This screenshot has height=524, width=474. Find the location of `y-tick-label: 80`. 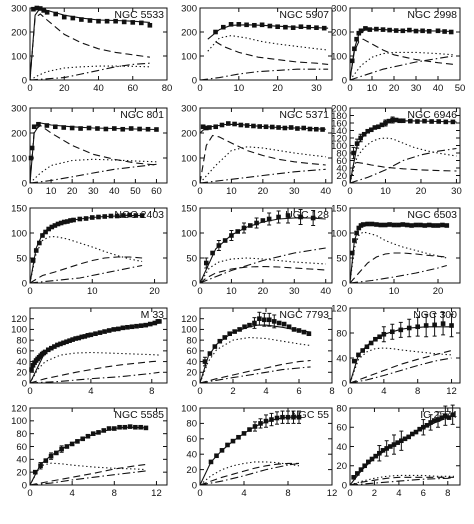

y-tick-label: 80 is located at coordinates (341, 153).